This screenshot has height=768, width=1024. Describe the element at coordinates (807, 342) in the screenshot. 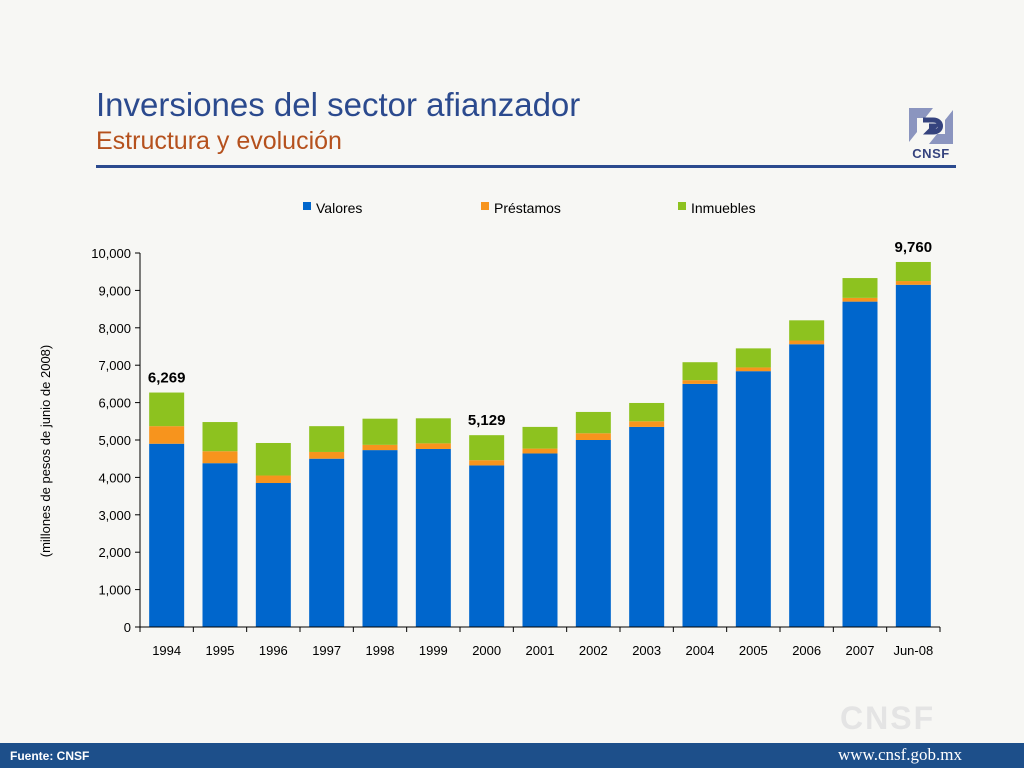

I see `bar-prestamos-2006` at that location.